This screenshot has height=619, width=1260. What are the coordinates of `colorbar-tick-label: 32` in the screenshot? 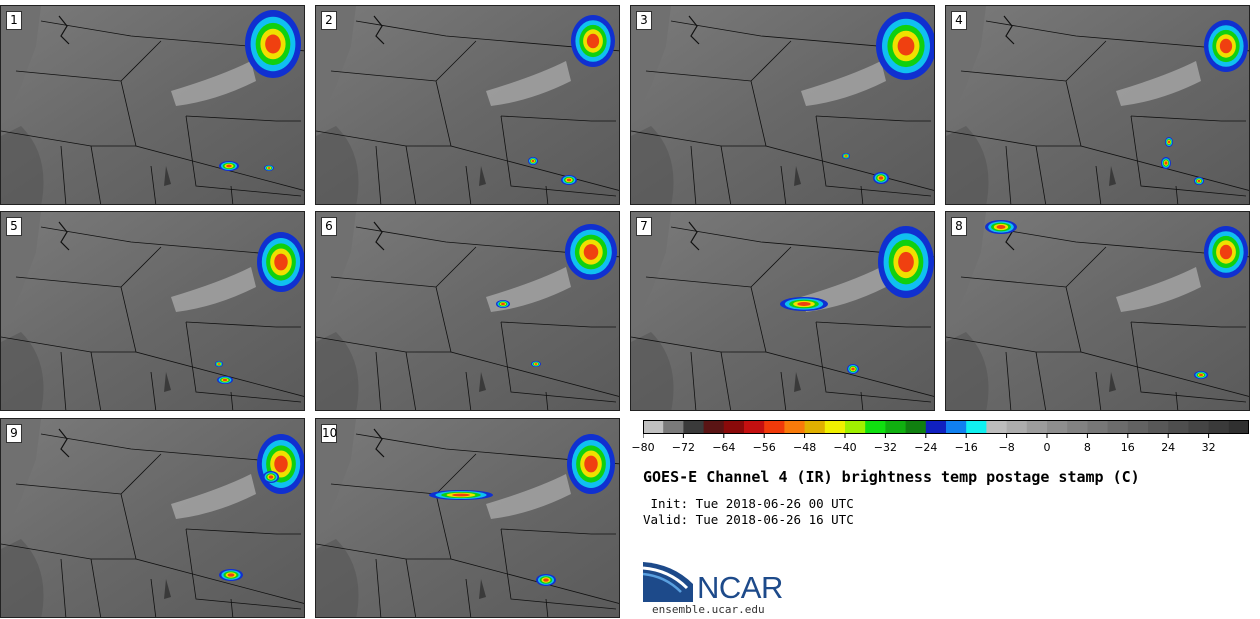 It's located at (1208, 447).